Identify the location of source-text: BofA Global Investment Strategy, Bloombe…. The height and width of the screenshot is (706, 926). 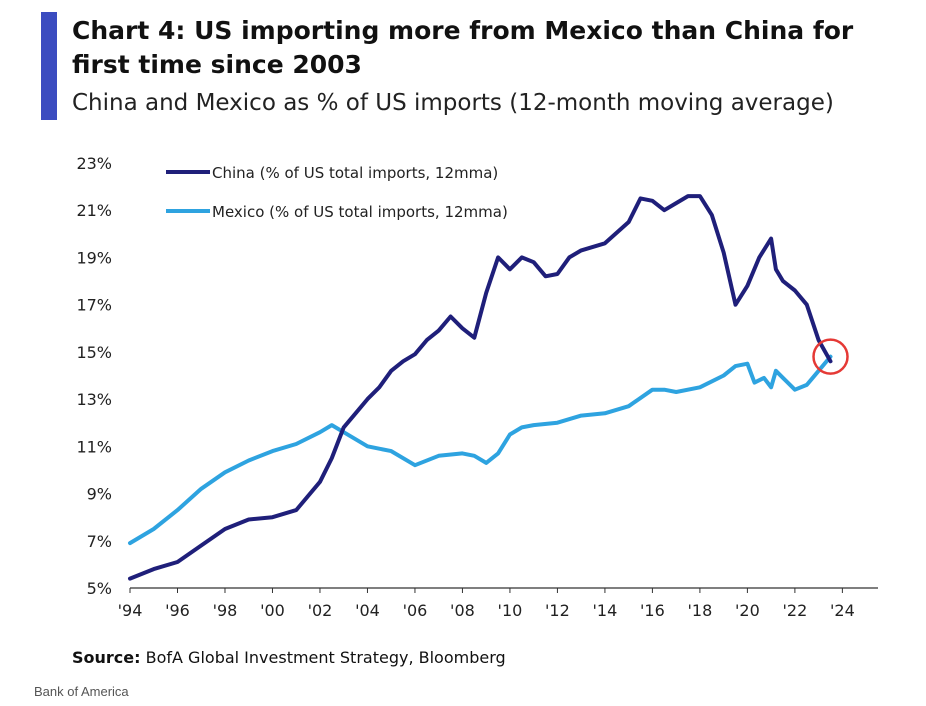
(325, 657).